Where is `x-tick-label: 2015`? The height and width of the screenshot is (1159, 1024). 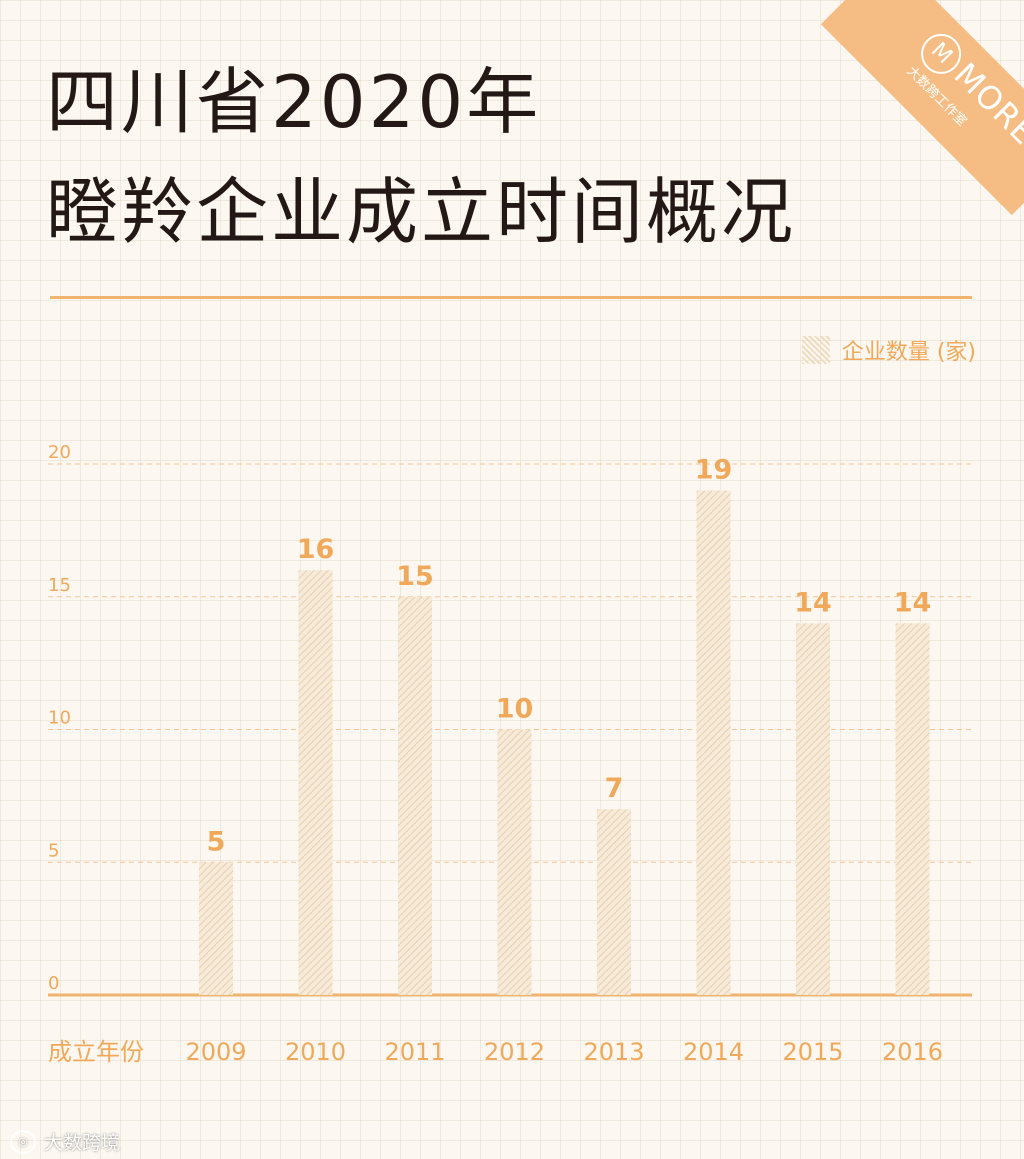 x-tick-label: 2015 is located at coordinates (812, 1052).